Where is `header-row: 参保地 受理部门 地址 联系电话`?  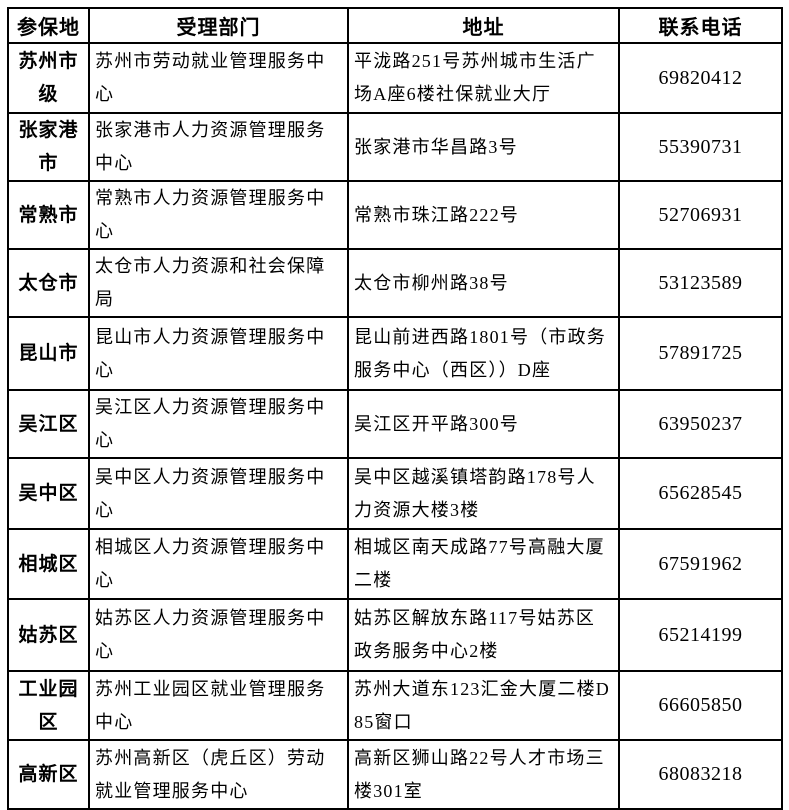 header-row: 参保地 受理部门 地址 联系电话 is located at coordinates (395, 25).